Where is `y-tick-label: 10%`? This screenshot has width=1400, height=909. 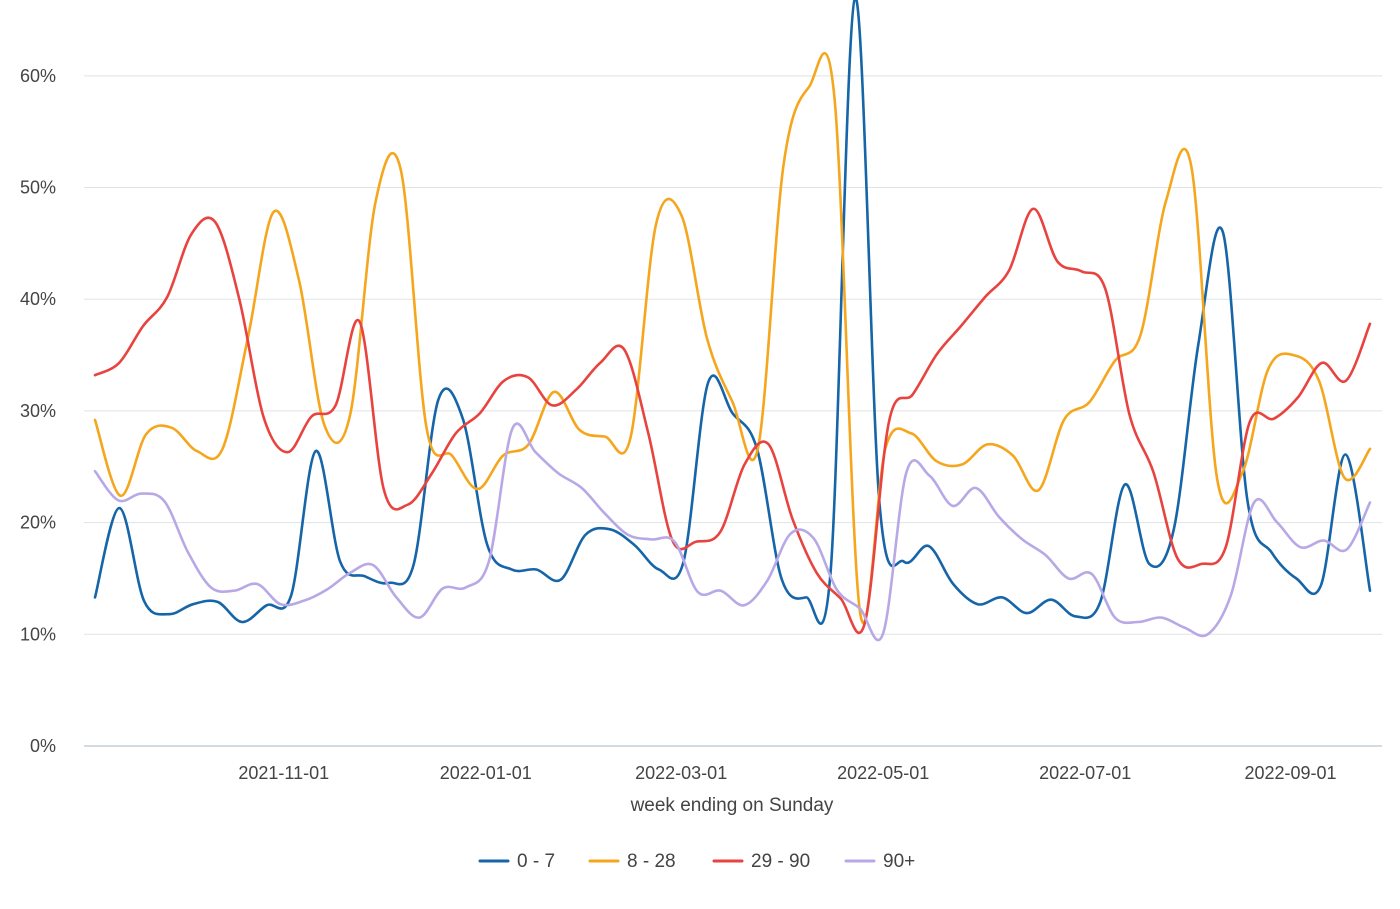
y-tick-label: 10% is located at coordinates (38, 634).